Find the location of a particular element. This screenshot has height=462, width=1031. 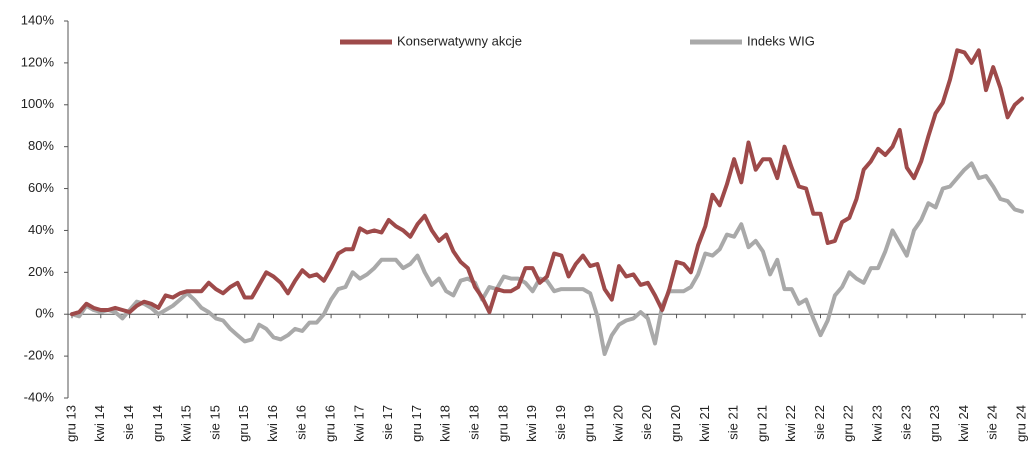

x-tick-label: sie 19 is located at coordinates (560, 422).